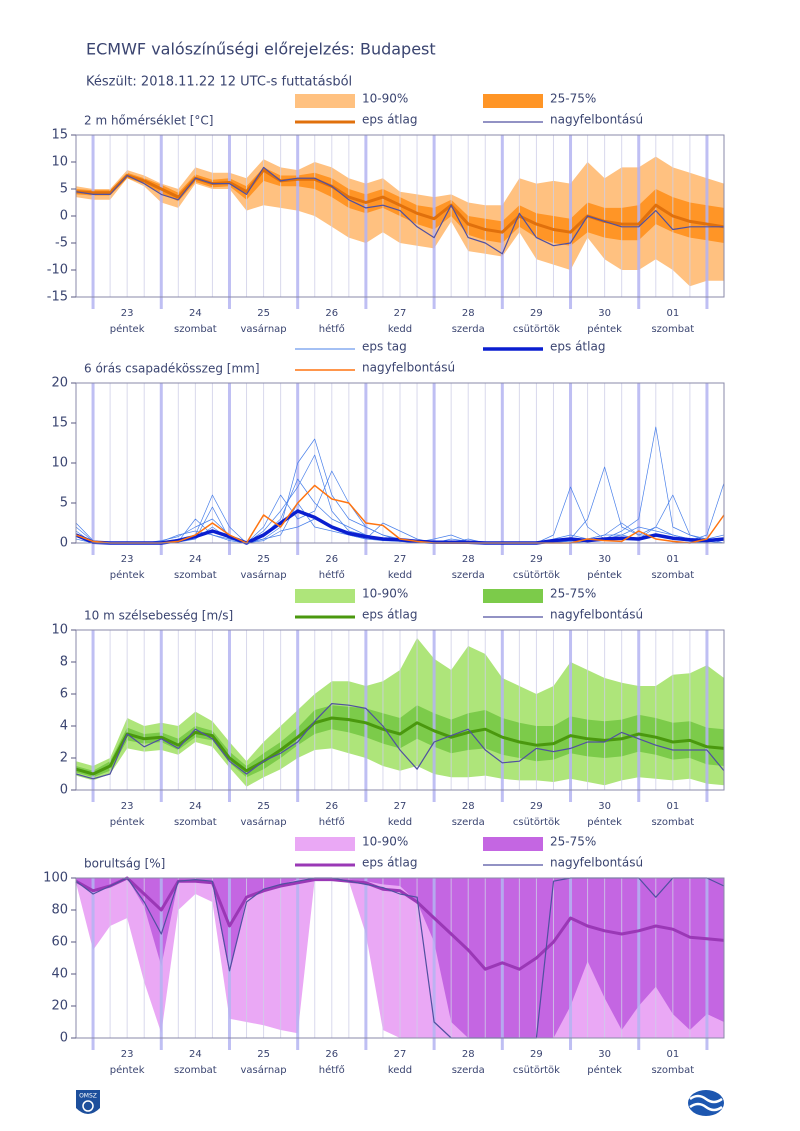 The image size is (800, 1131). Describe the element at coordinates (59, 942) in the screenshot. I see `y-tick-label: 60` at that location.